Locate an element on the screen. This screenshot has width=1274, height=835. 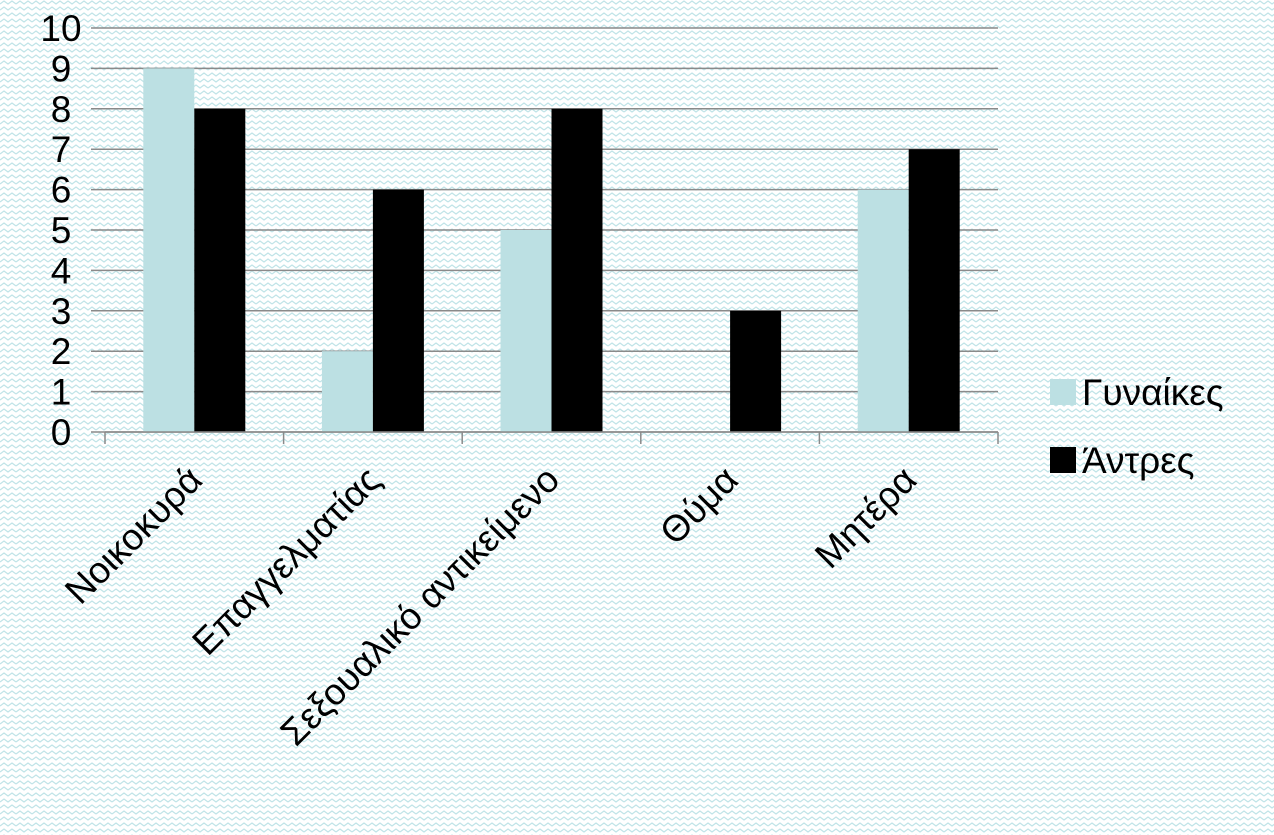
y-tick-label-5: 5 is located at coordinates (61, 230).